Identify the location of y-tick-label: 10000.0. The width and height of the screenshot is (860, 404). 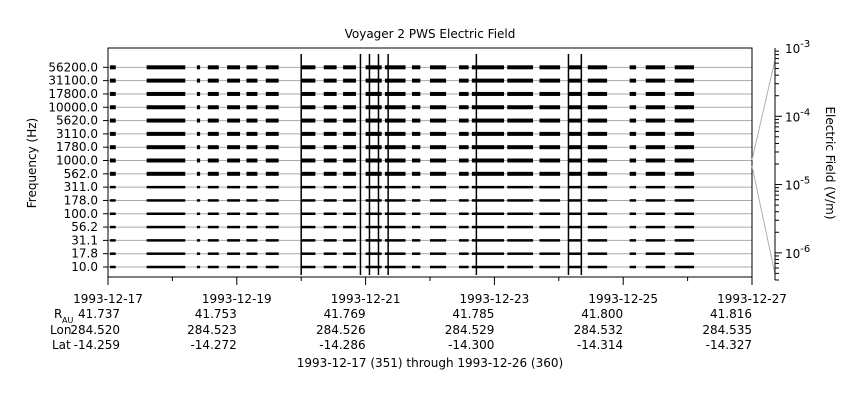
(73, 107).